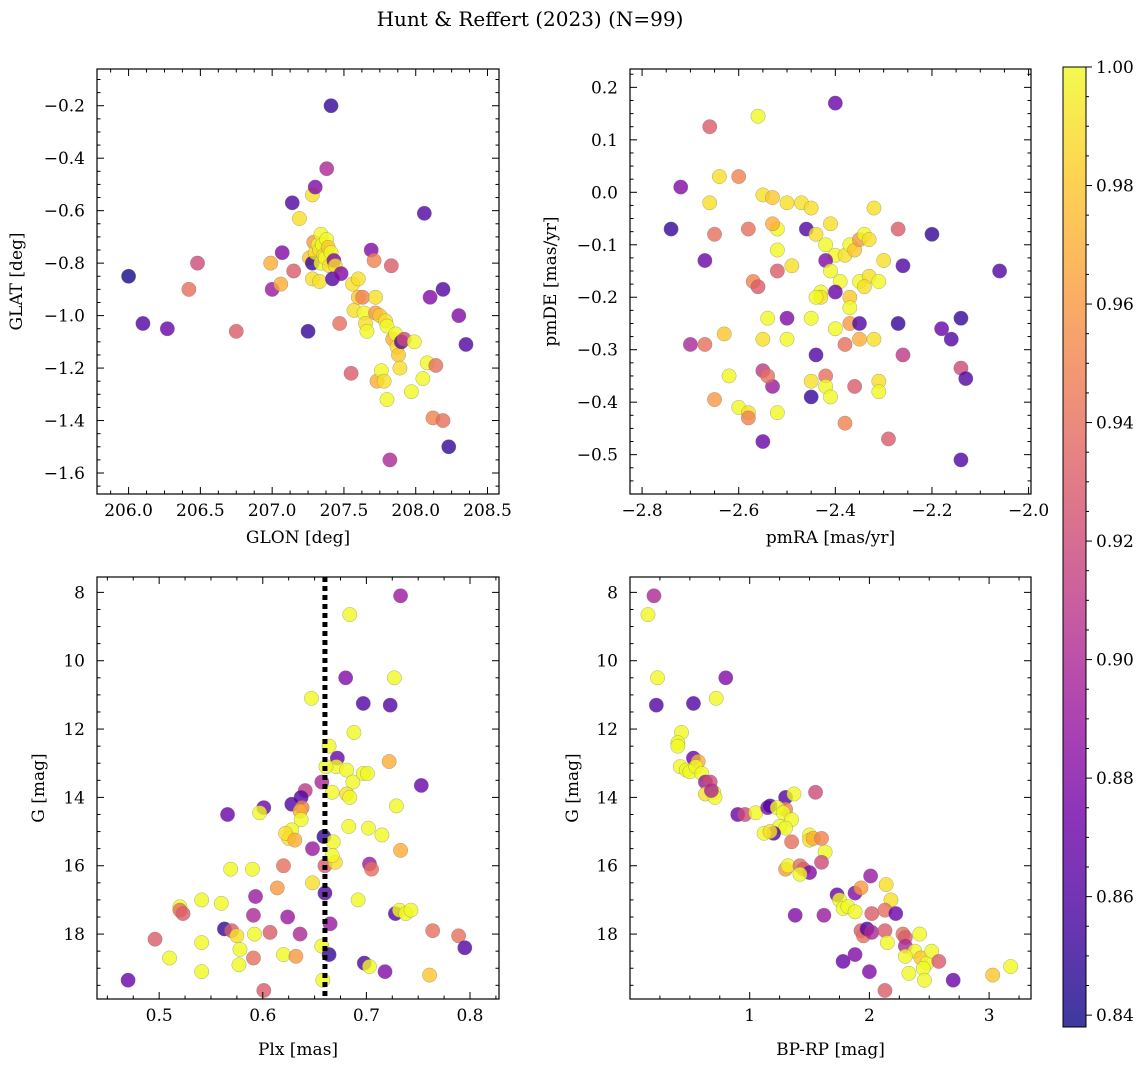 The height and width of the screenshot is (1067, 1148). I want to click on x-tick-label: −2.8, so click(641, 511).